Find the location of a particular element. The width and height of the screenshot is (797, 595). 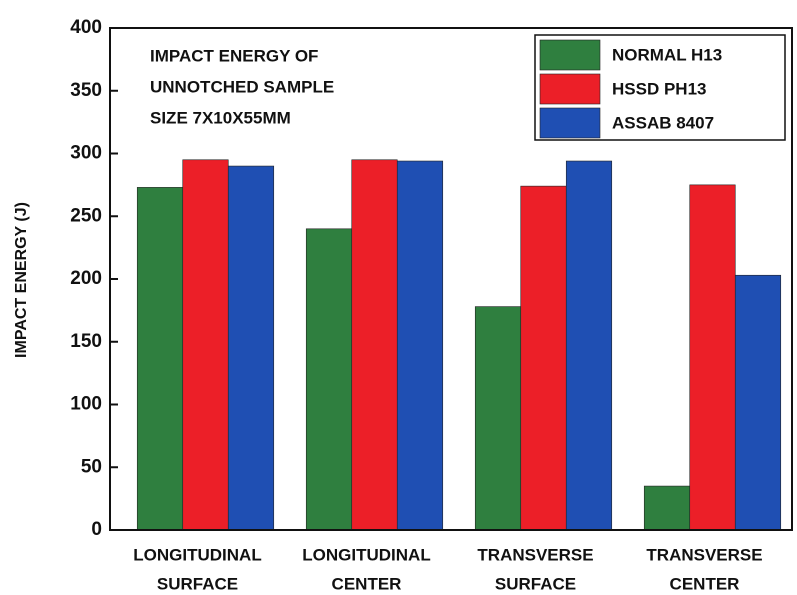

y-tick-label: 50 is located at coordinates (91, 466).